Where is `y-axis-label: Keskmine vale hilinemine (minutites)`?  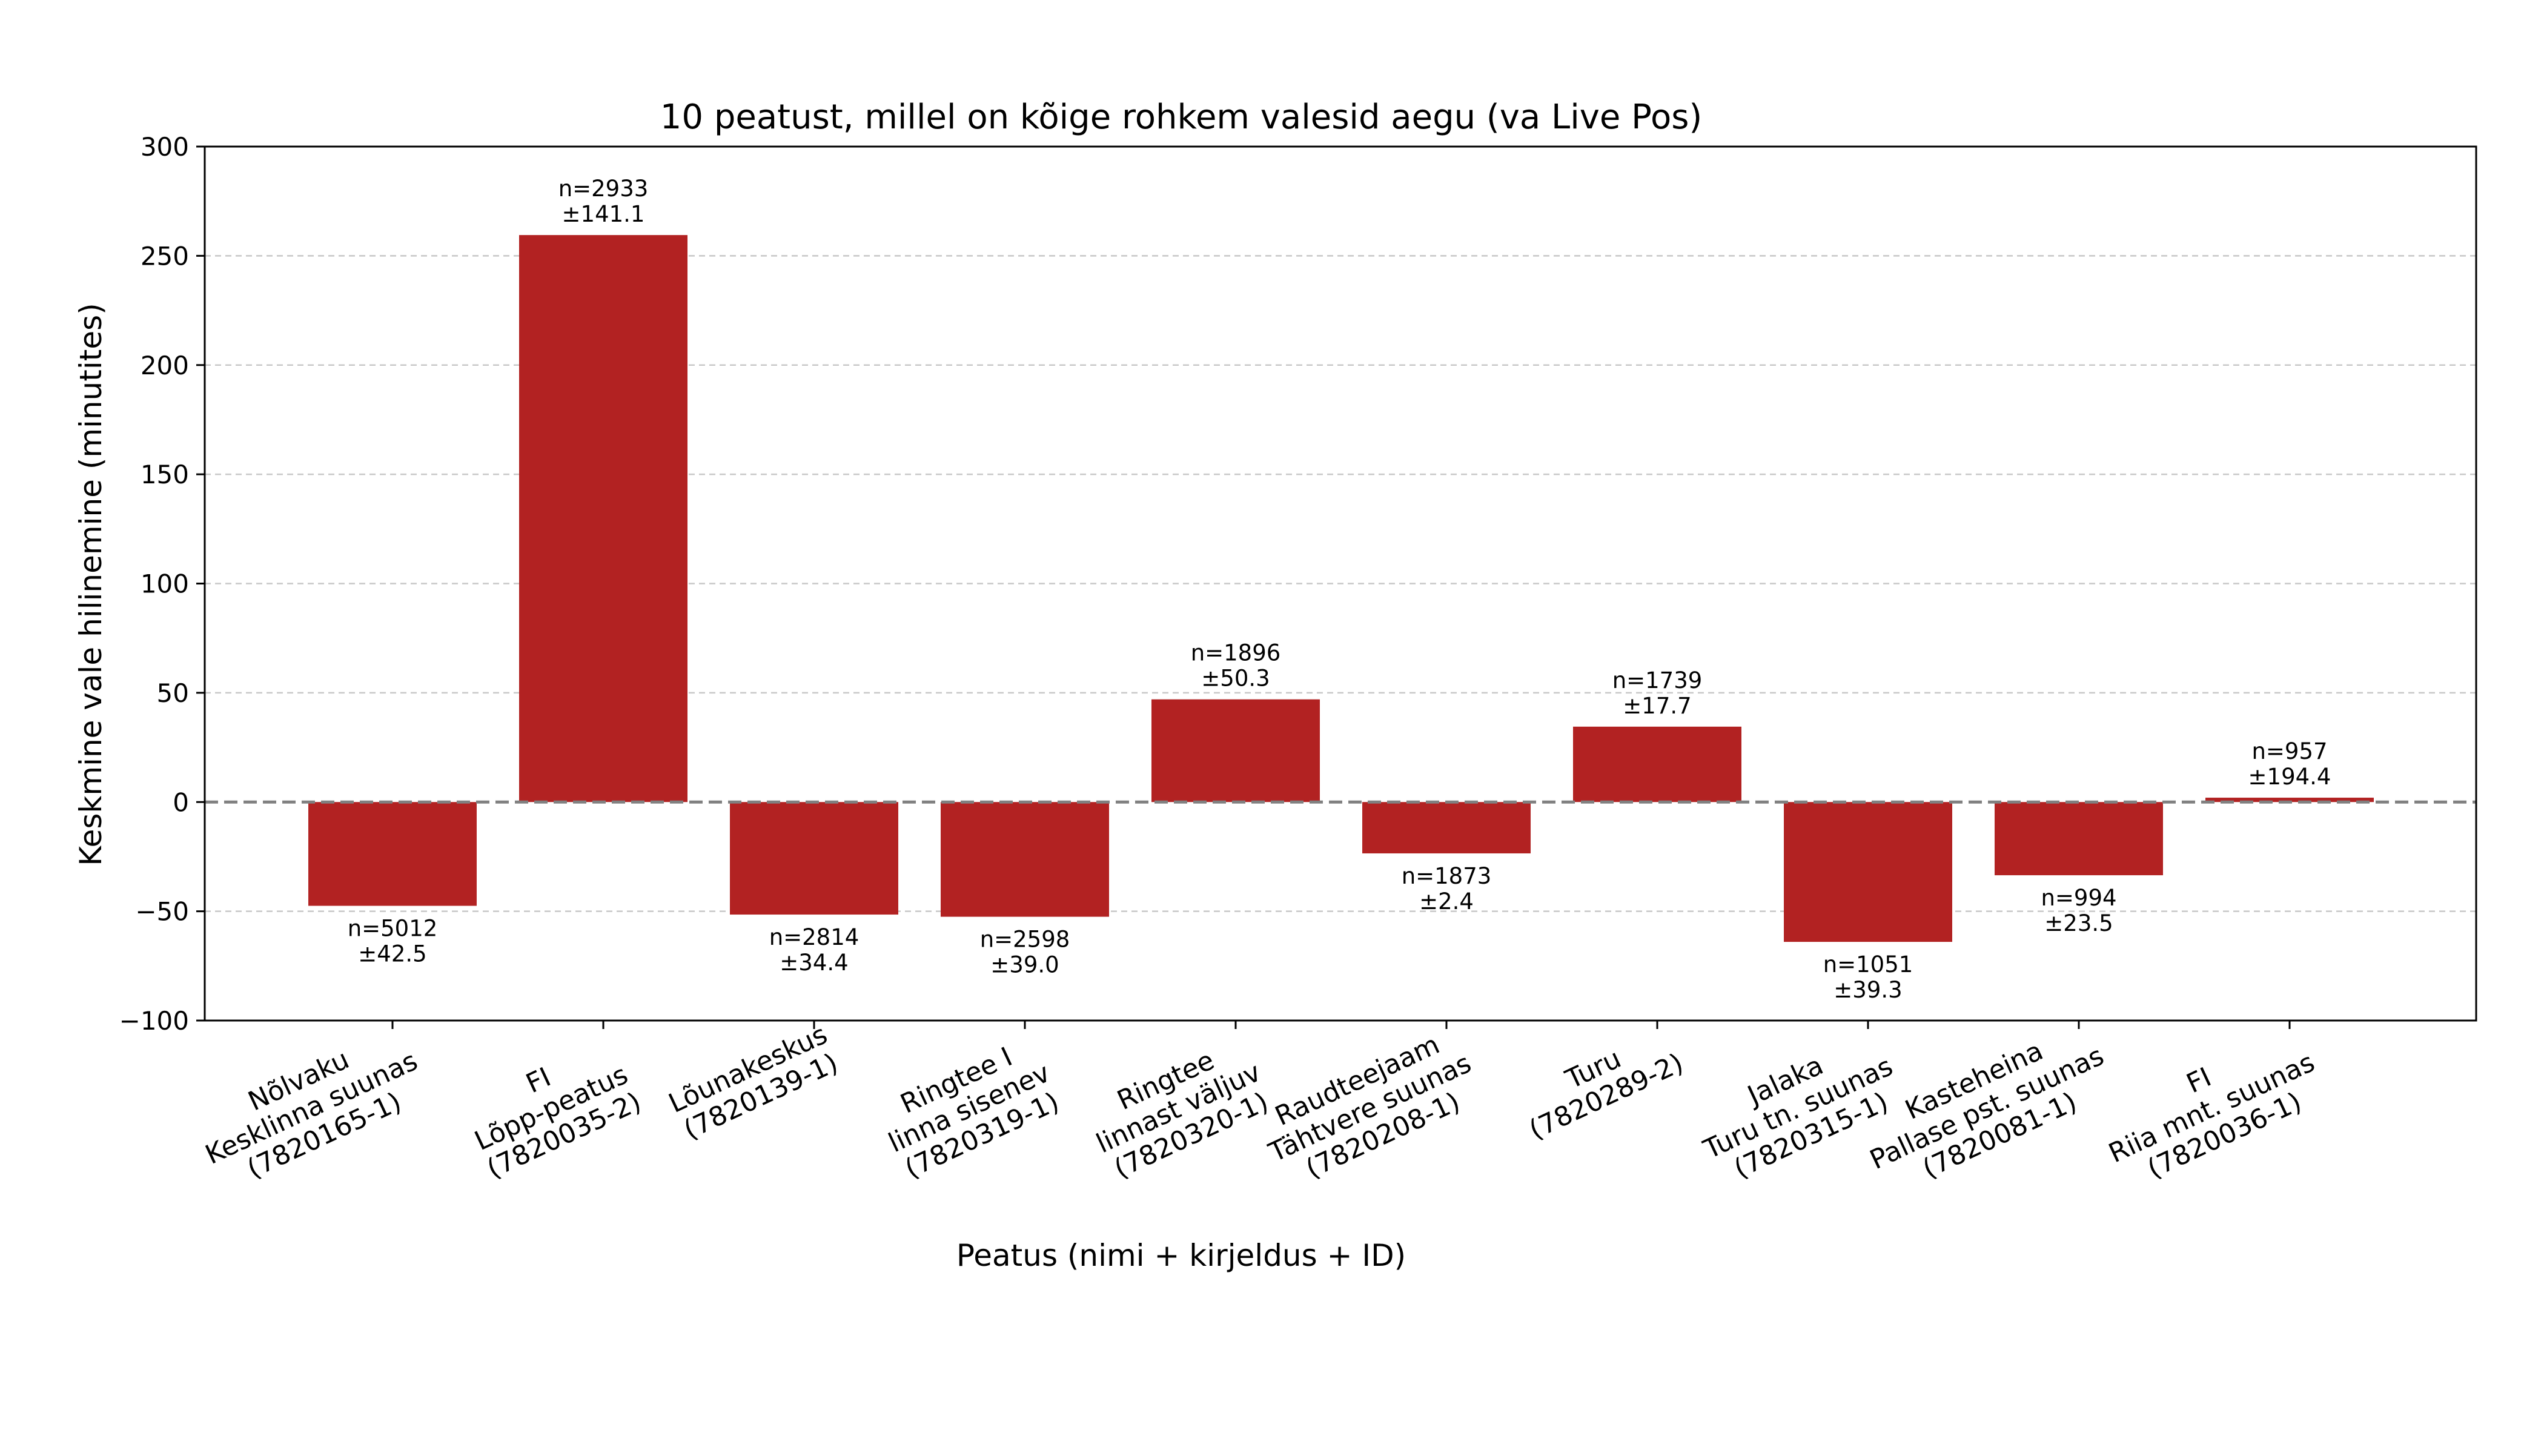
y-axis-label: Keskmine vale hilinemine (minutites) is located at coordinates (90, 584).